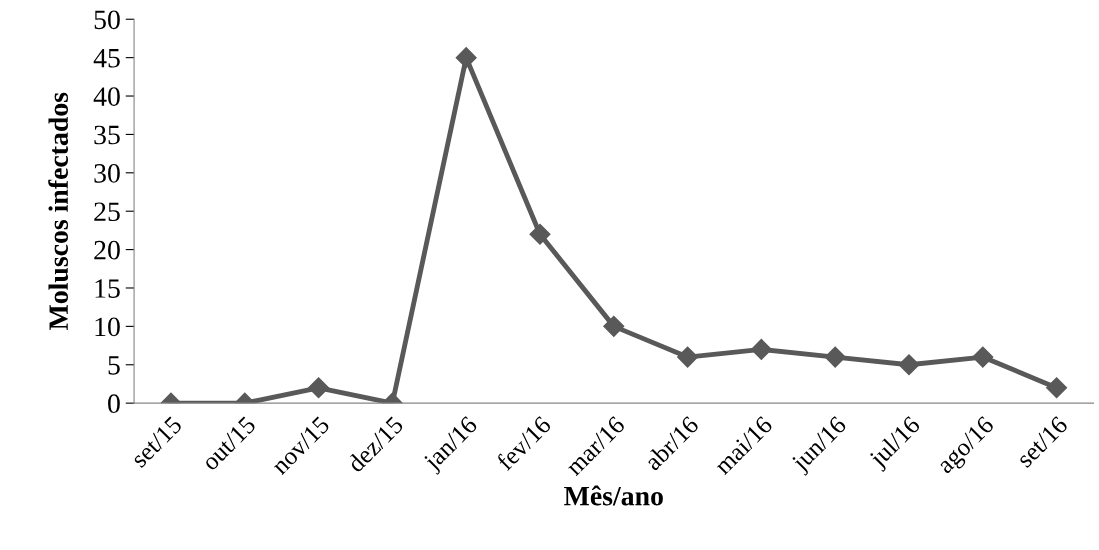 Image resolution: width=1099 pixels, height=550 pixels. What do you see at coordinates (106, 58) in the screenshot?
I see `y-tick-label: 45` at bounding box center [106, 58].